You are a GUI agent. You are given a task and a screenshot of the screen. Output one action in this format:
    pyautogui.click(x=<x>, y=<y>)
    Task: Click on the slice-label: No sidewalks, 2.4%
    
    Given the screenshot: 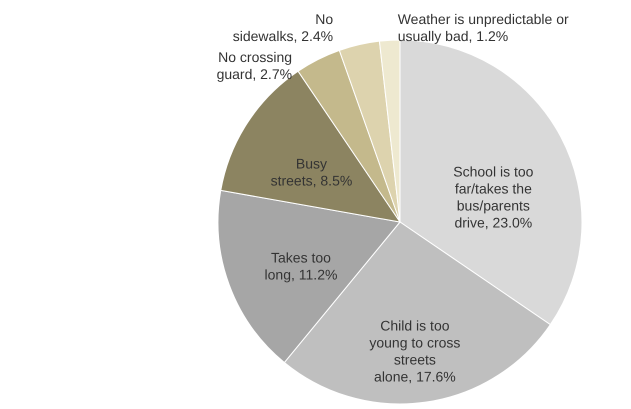 What is the action you would take?
    pyautogui.click(x=283, y=27)
    